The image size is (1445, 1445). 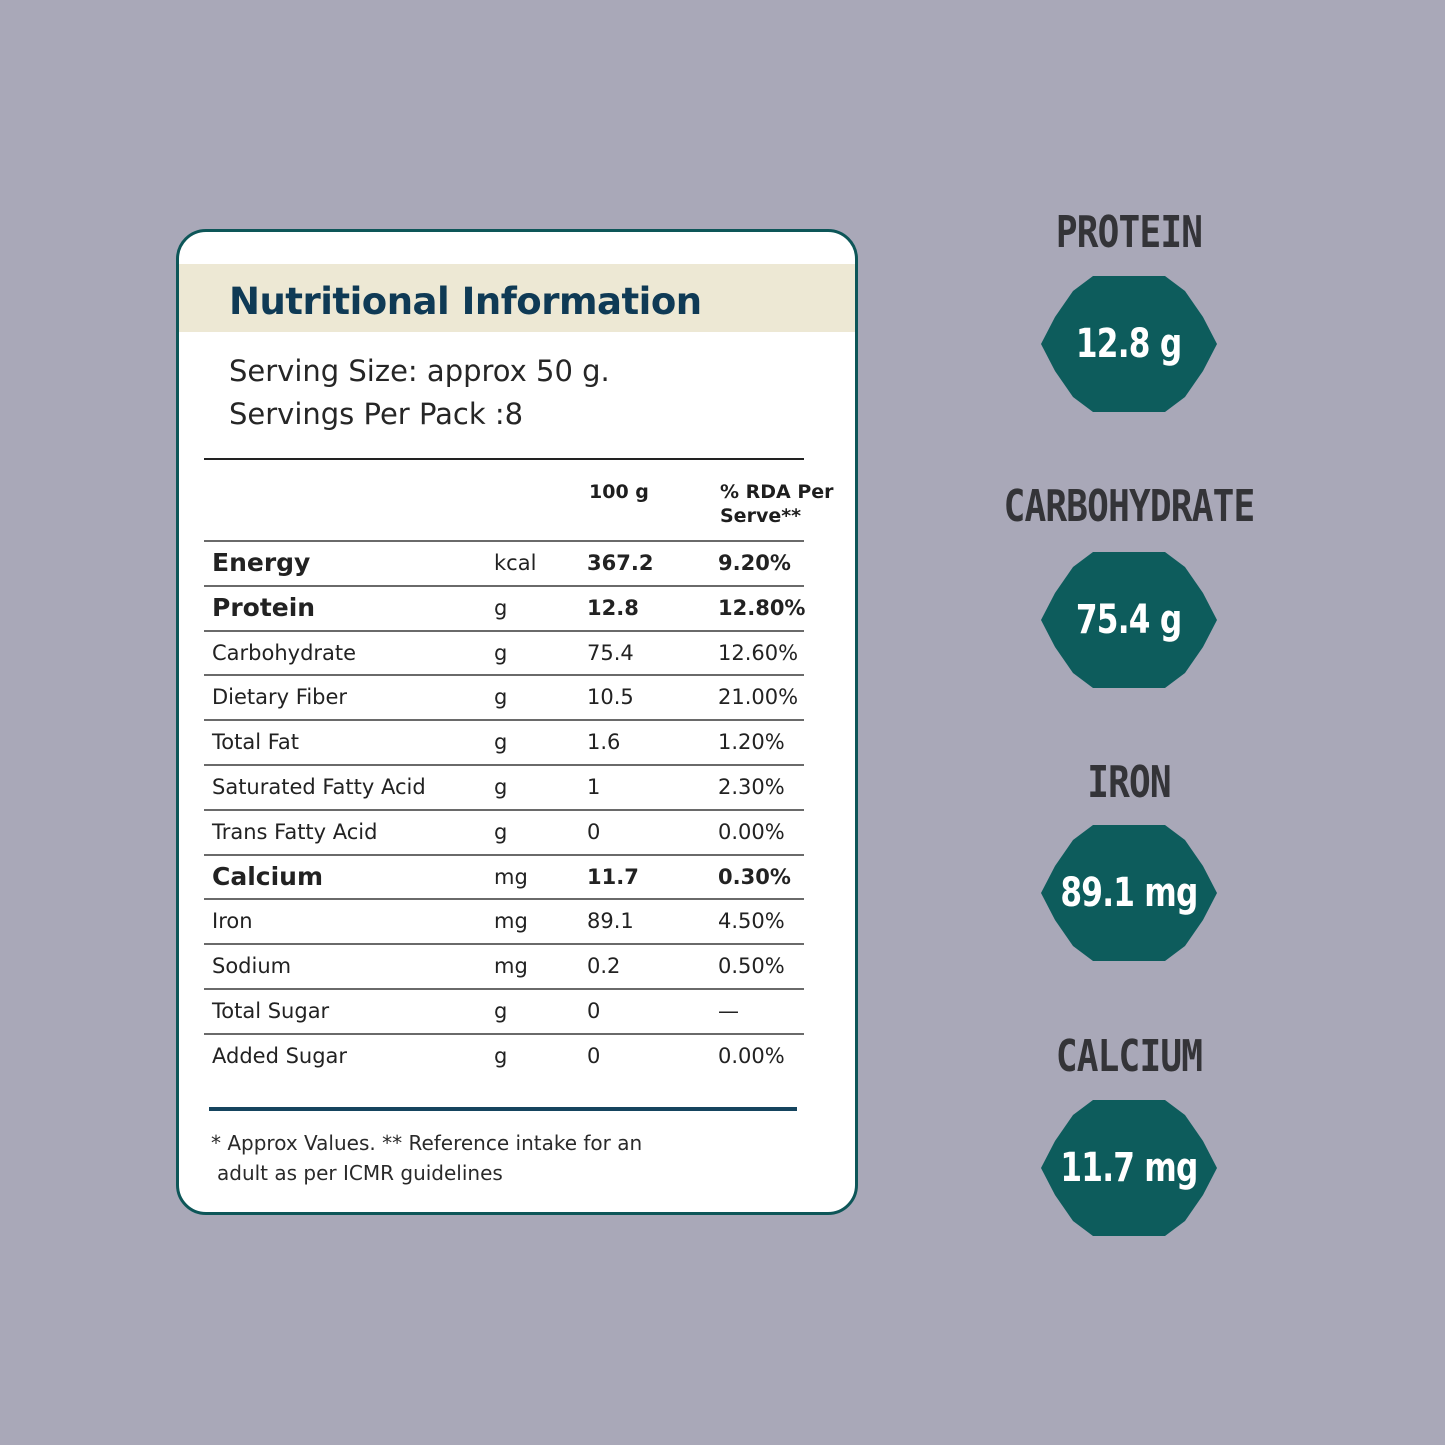 I want to click on highlight-value-wrap: 11.7 mg, so click(x=1129, y=1168).